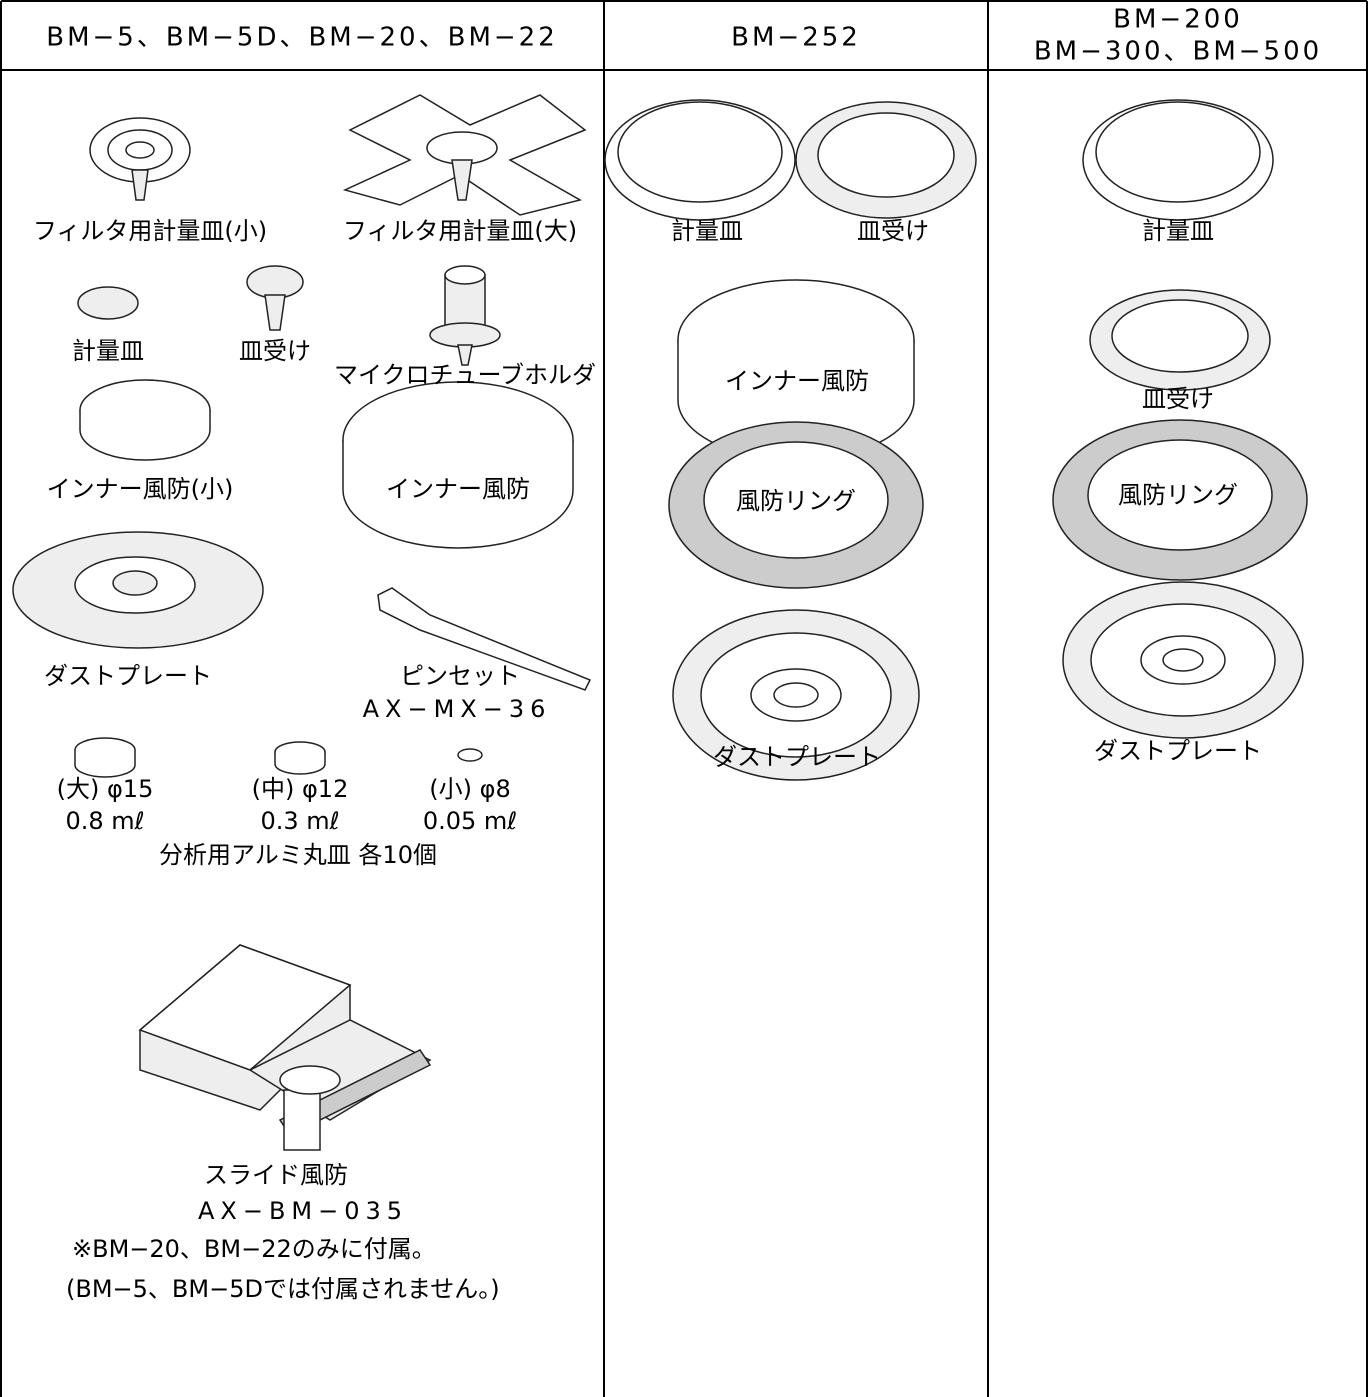  What do you see at coordinates (460, 231) in the screenshot?
I see `item-label: フィルタ用計量皿(大)` at bounding box center [460, 231].